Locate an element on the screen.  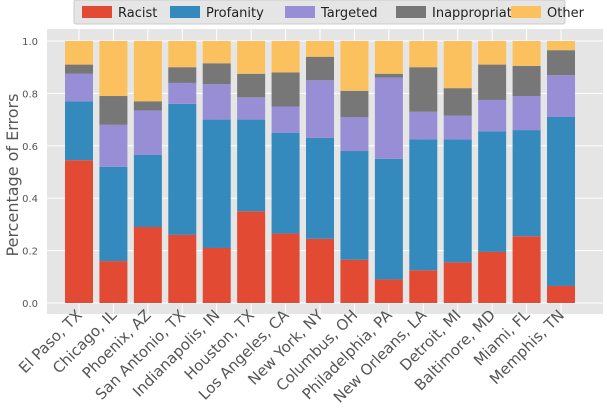
legend-label: Racist is located at coordinates (137, 13).